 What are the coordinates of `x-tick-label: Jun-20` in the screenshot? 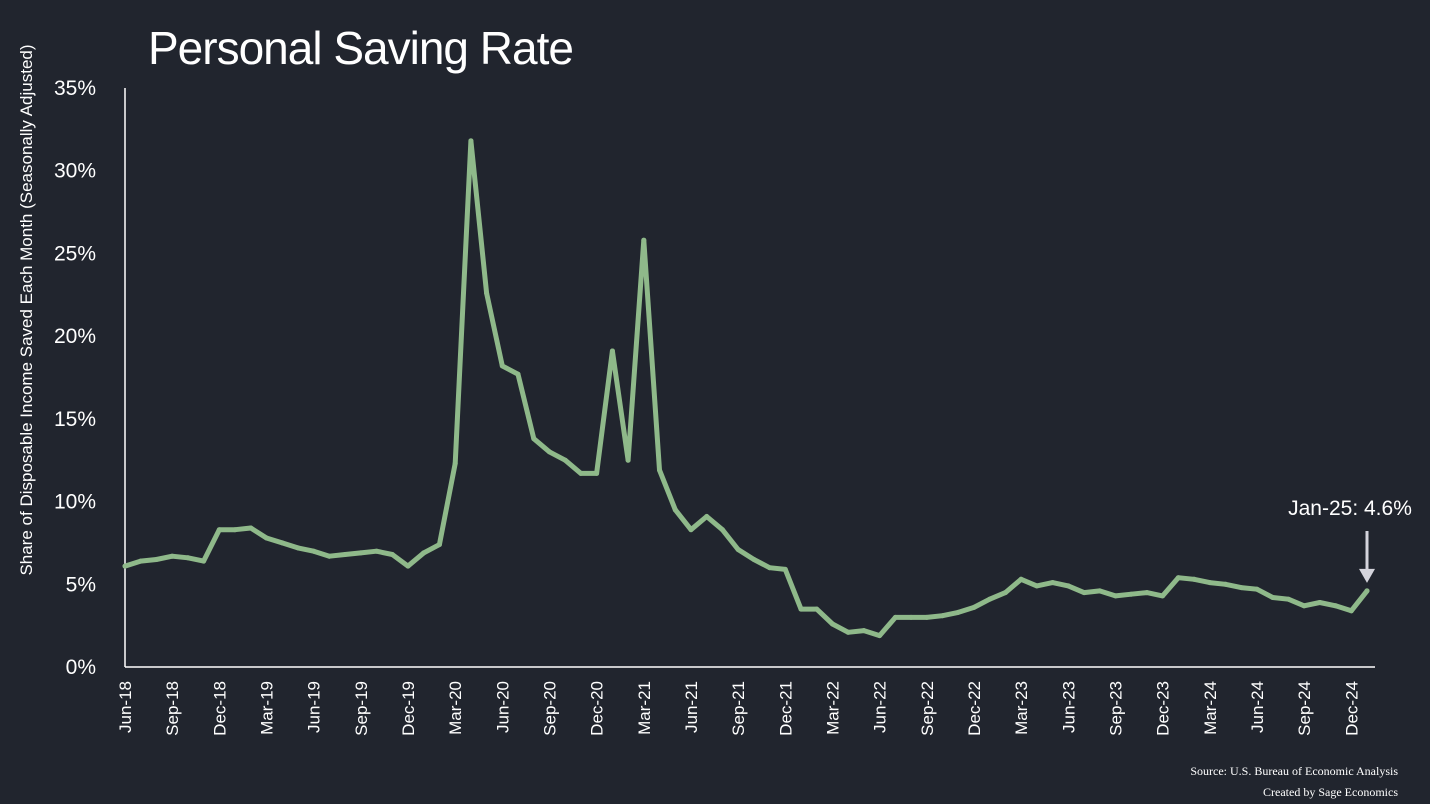 It's located at (502, 707).